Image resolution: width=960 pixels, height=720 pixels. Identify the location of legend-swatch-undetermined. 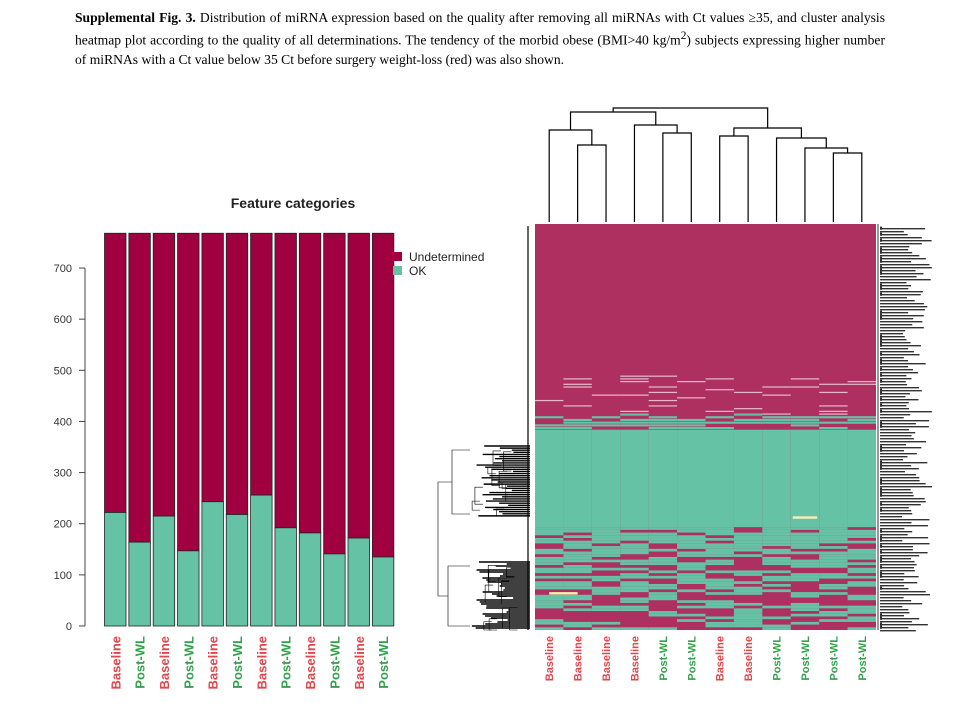
(397, 256).